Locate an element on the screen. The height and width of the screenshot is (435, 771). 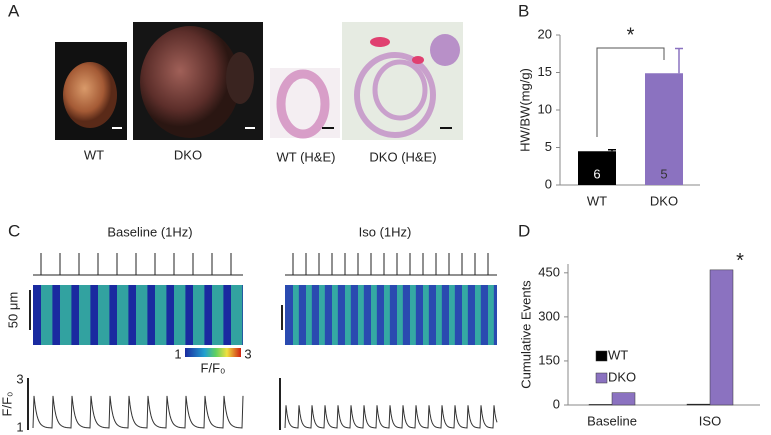
x-tick-label: DKO is located at coordinates (664, 200).